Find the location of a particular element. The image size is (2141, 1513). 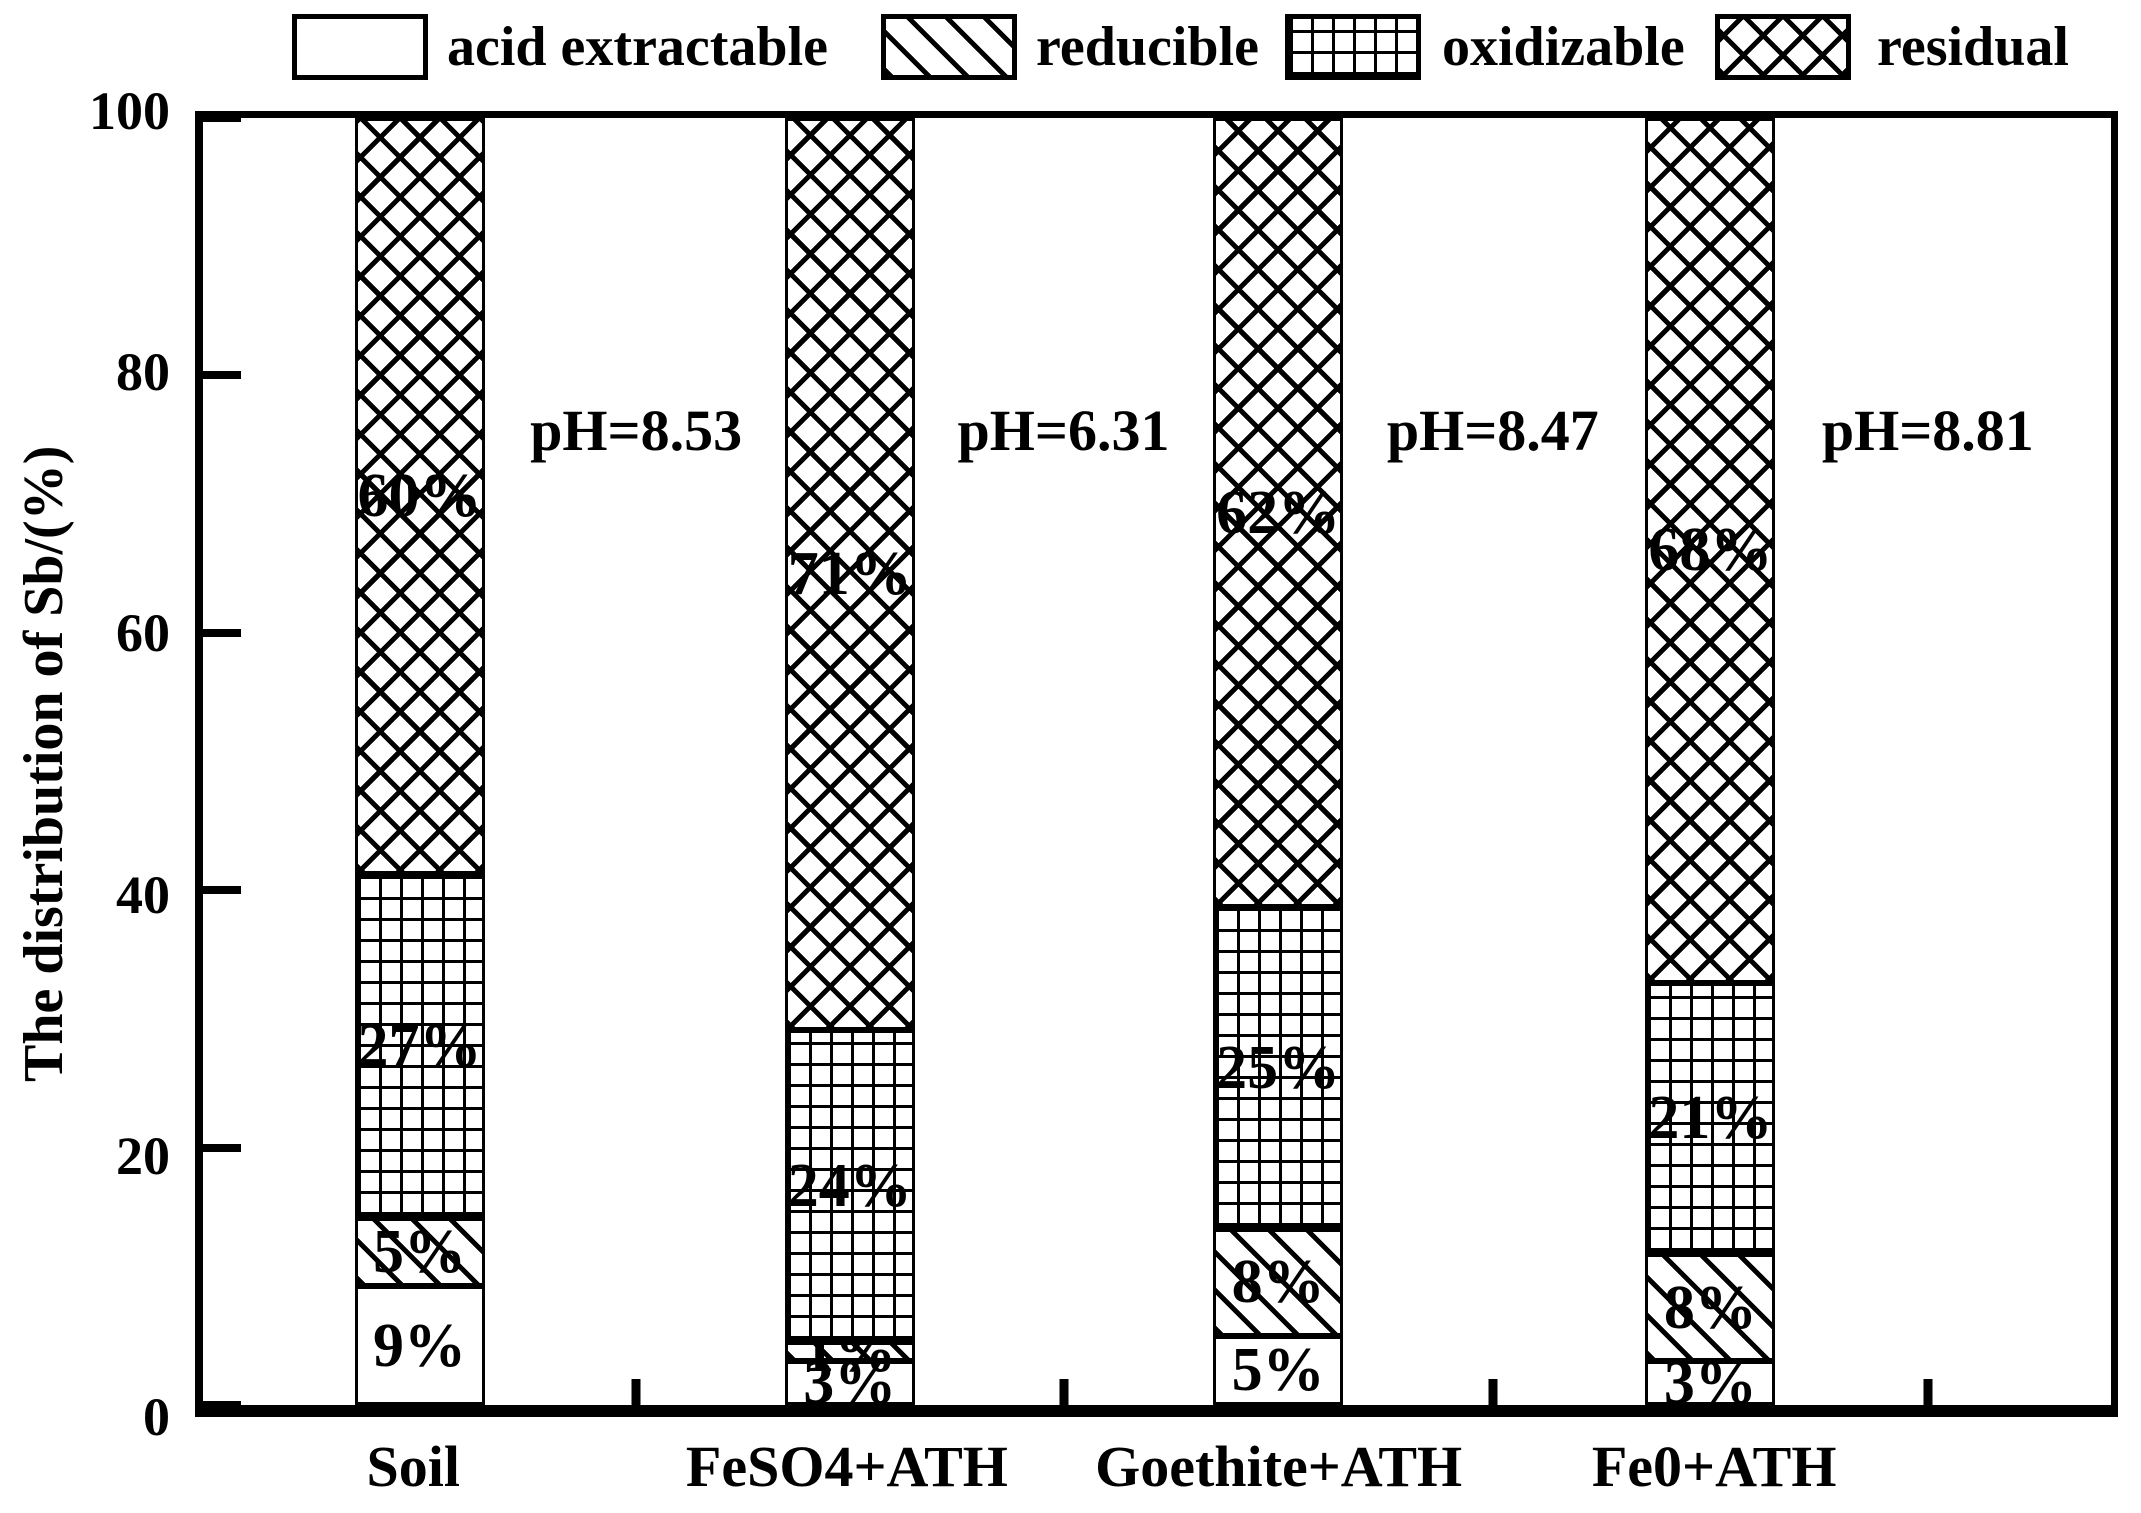

y-tick-label-60: 60 is located at coordinates (143, 633).